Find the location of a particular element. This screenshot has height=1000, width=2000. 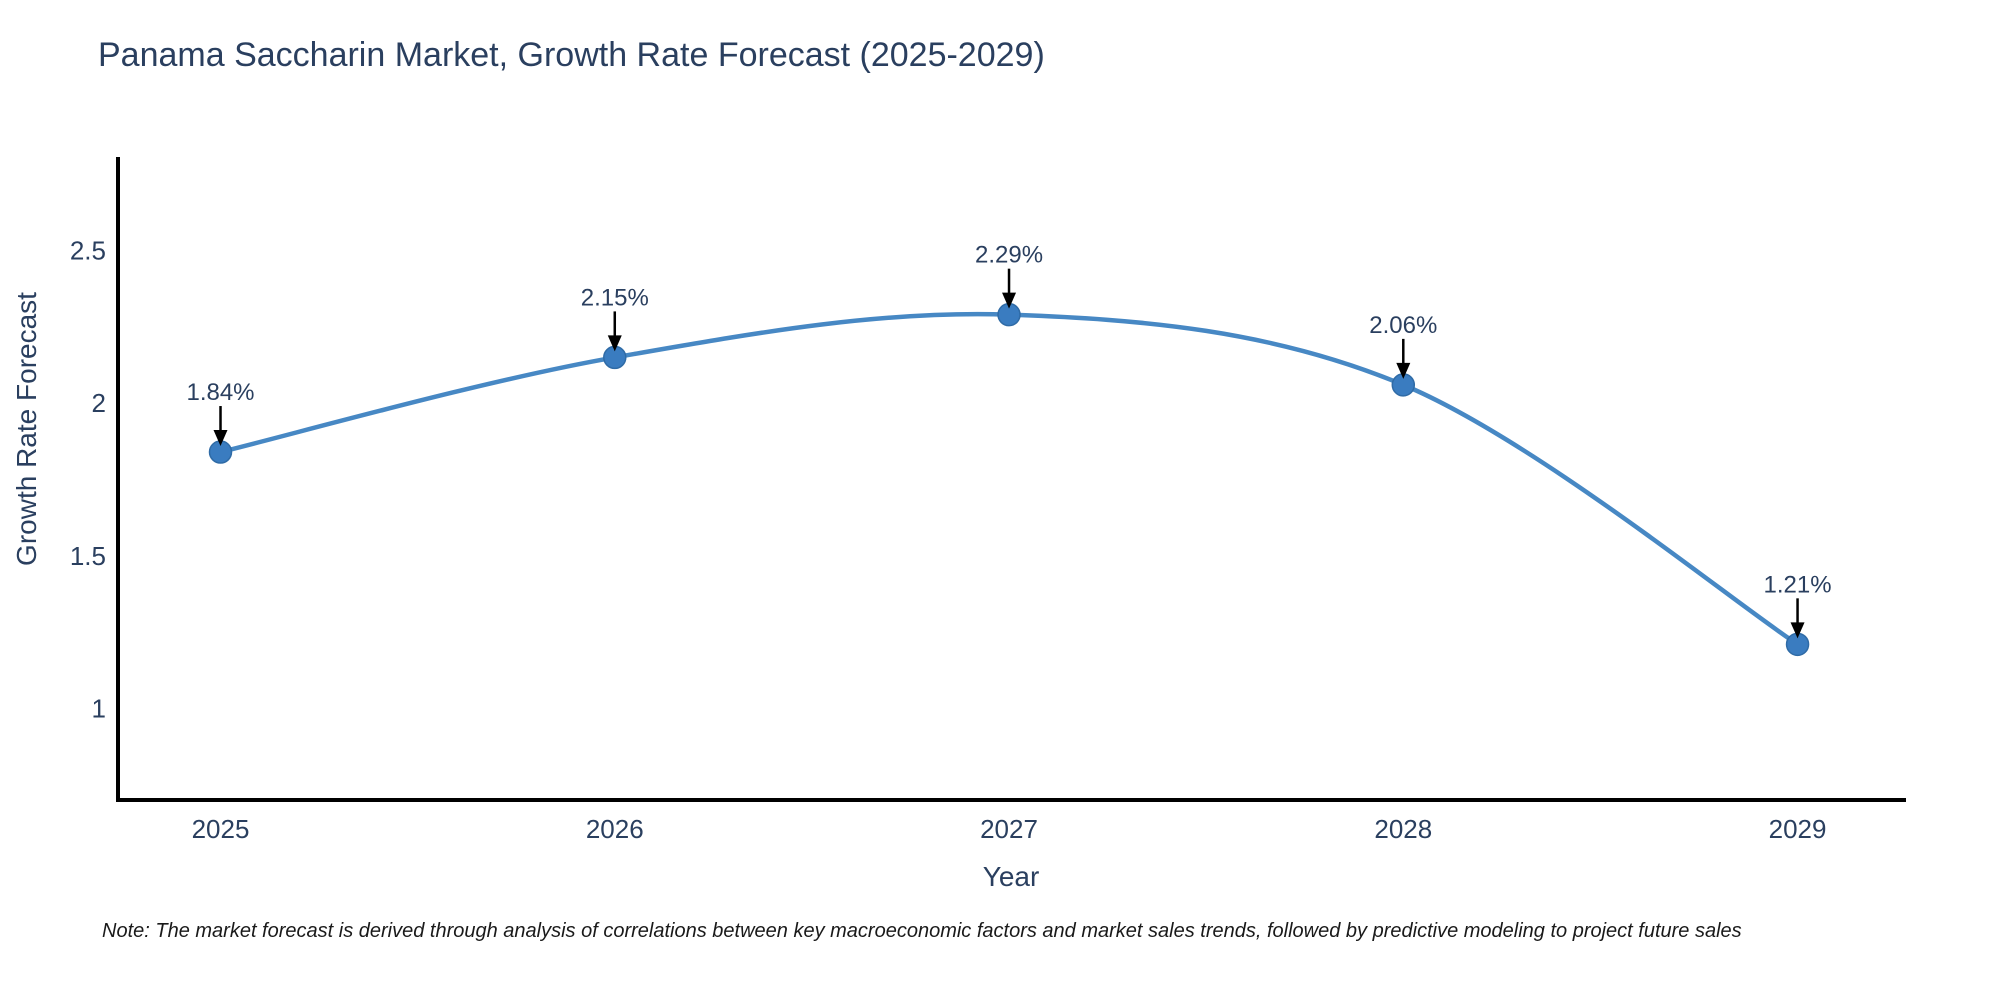

y-tick-label: 1 is located at coordinates (99, 708).